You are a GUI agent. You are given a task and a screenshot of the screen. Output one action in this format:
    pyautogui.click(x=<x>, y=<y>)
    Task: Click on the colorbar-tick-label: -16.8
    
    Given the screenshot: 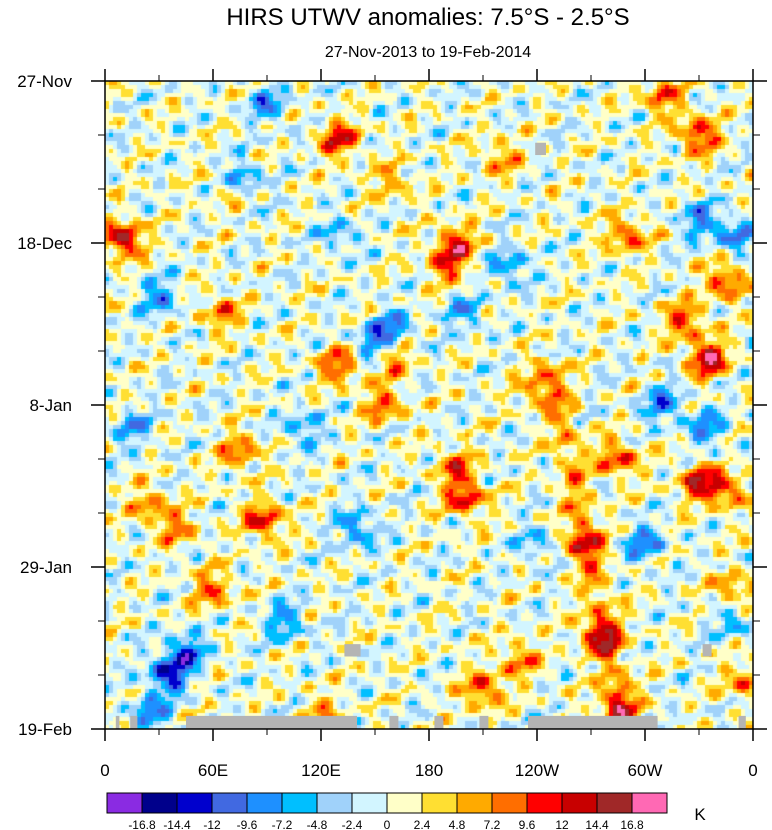 What is the action you would take?
    pyautogui.click(x=142, y=824)
    